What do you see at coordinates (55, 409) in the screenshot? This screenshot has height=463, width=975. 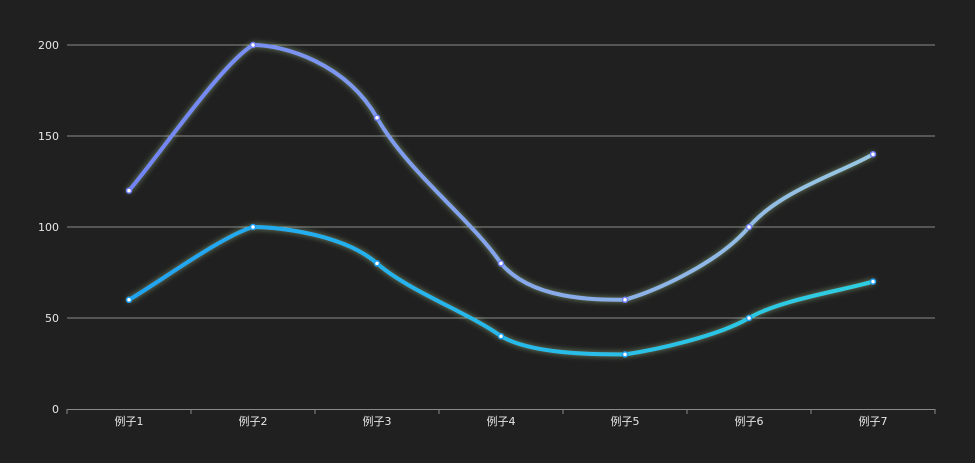 I see `y-tick-label: 0` at bounding box center [55, 409].